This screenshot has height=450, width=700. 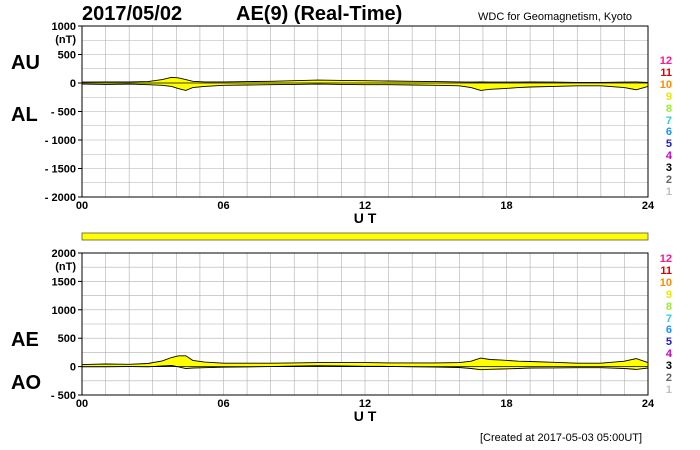 What do you see at coordinates (662, 127) in the screenshot?
I see `station-count-legend-top: 12 11 10 9 8 7 6 5 4 3 2 1` at bounding box center [662, 127].